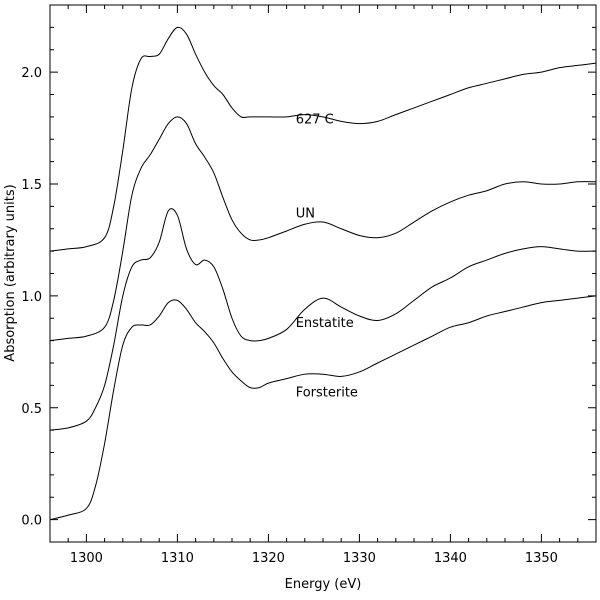 The width and height of the screenshot is (600, 600). What do you see at coordinates (327, 257) in the screenshot?
I see `series-labels: 627 C UN Enstatite Forsterite` at bounding box center [327, 257].